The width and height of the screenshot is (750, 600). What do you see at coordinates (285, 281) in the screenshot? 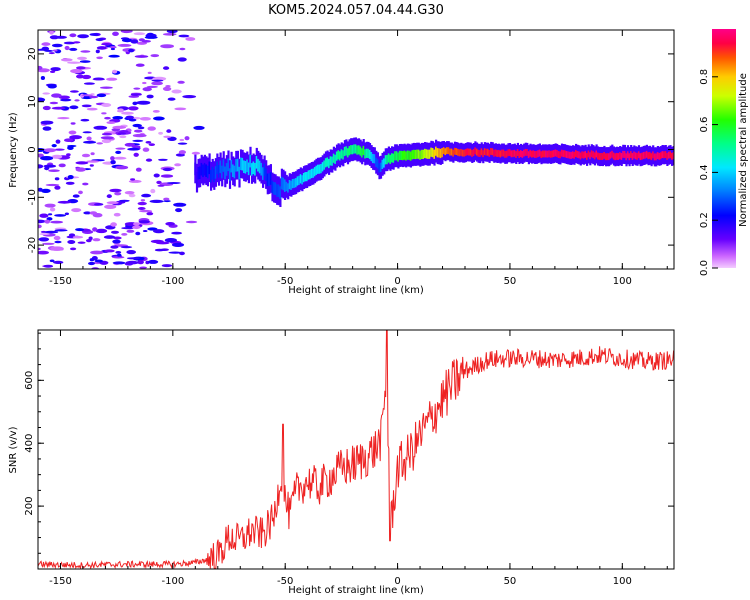
I see `spectrogram-x-tick-label: -50` at bounding box center [285, 281].